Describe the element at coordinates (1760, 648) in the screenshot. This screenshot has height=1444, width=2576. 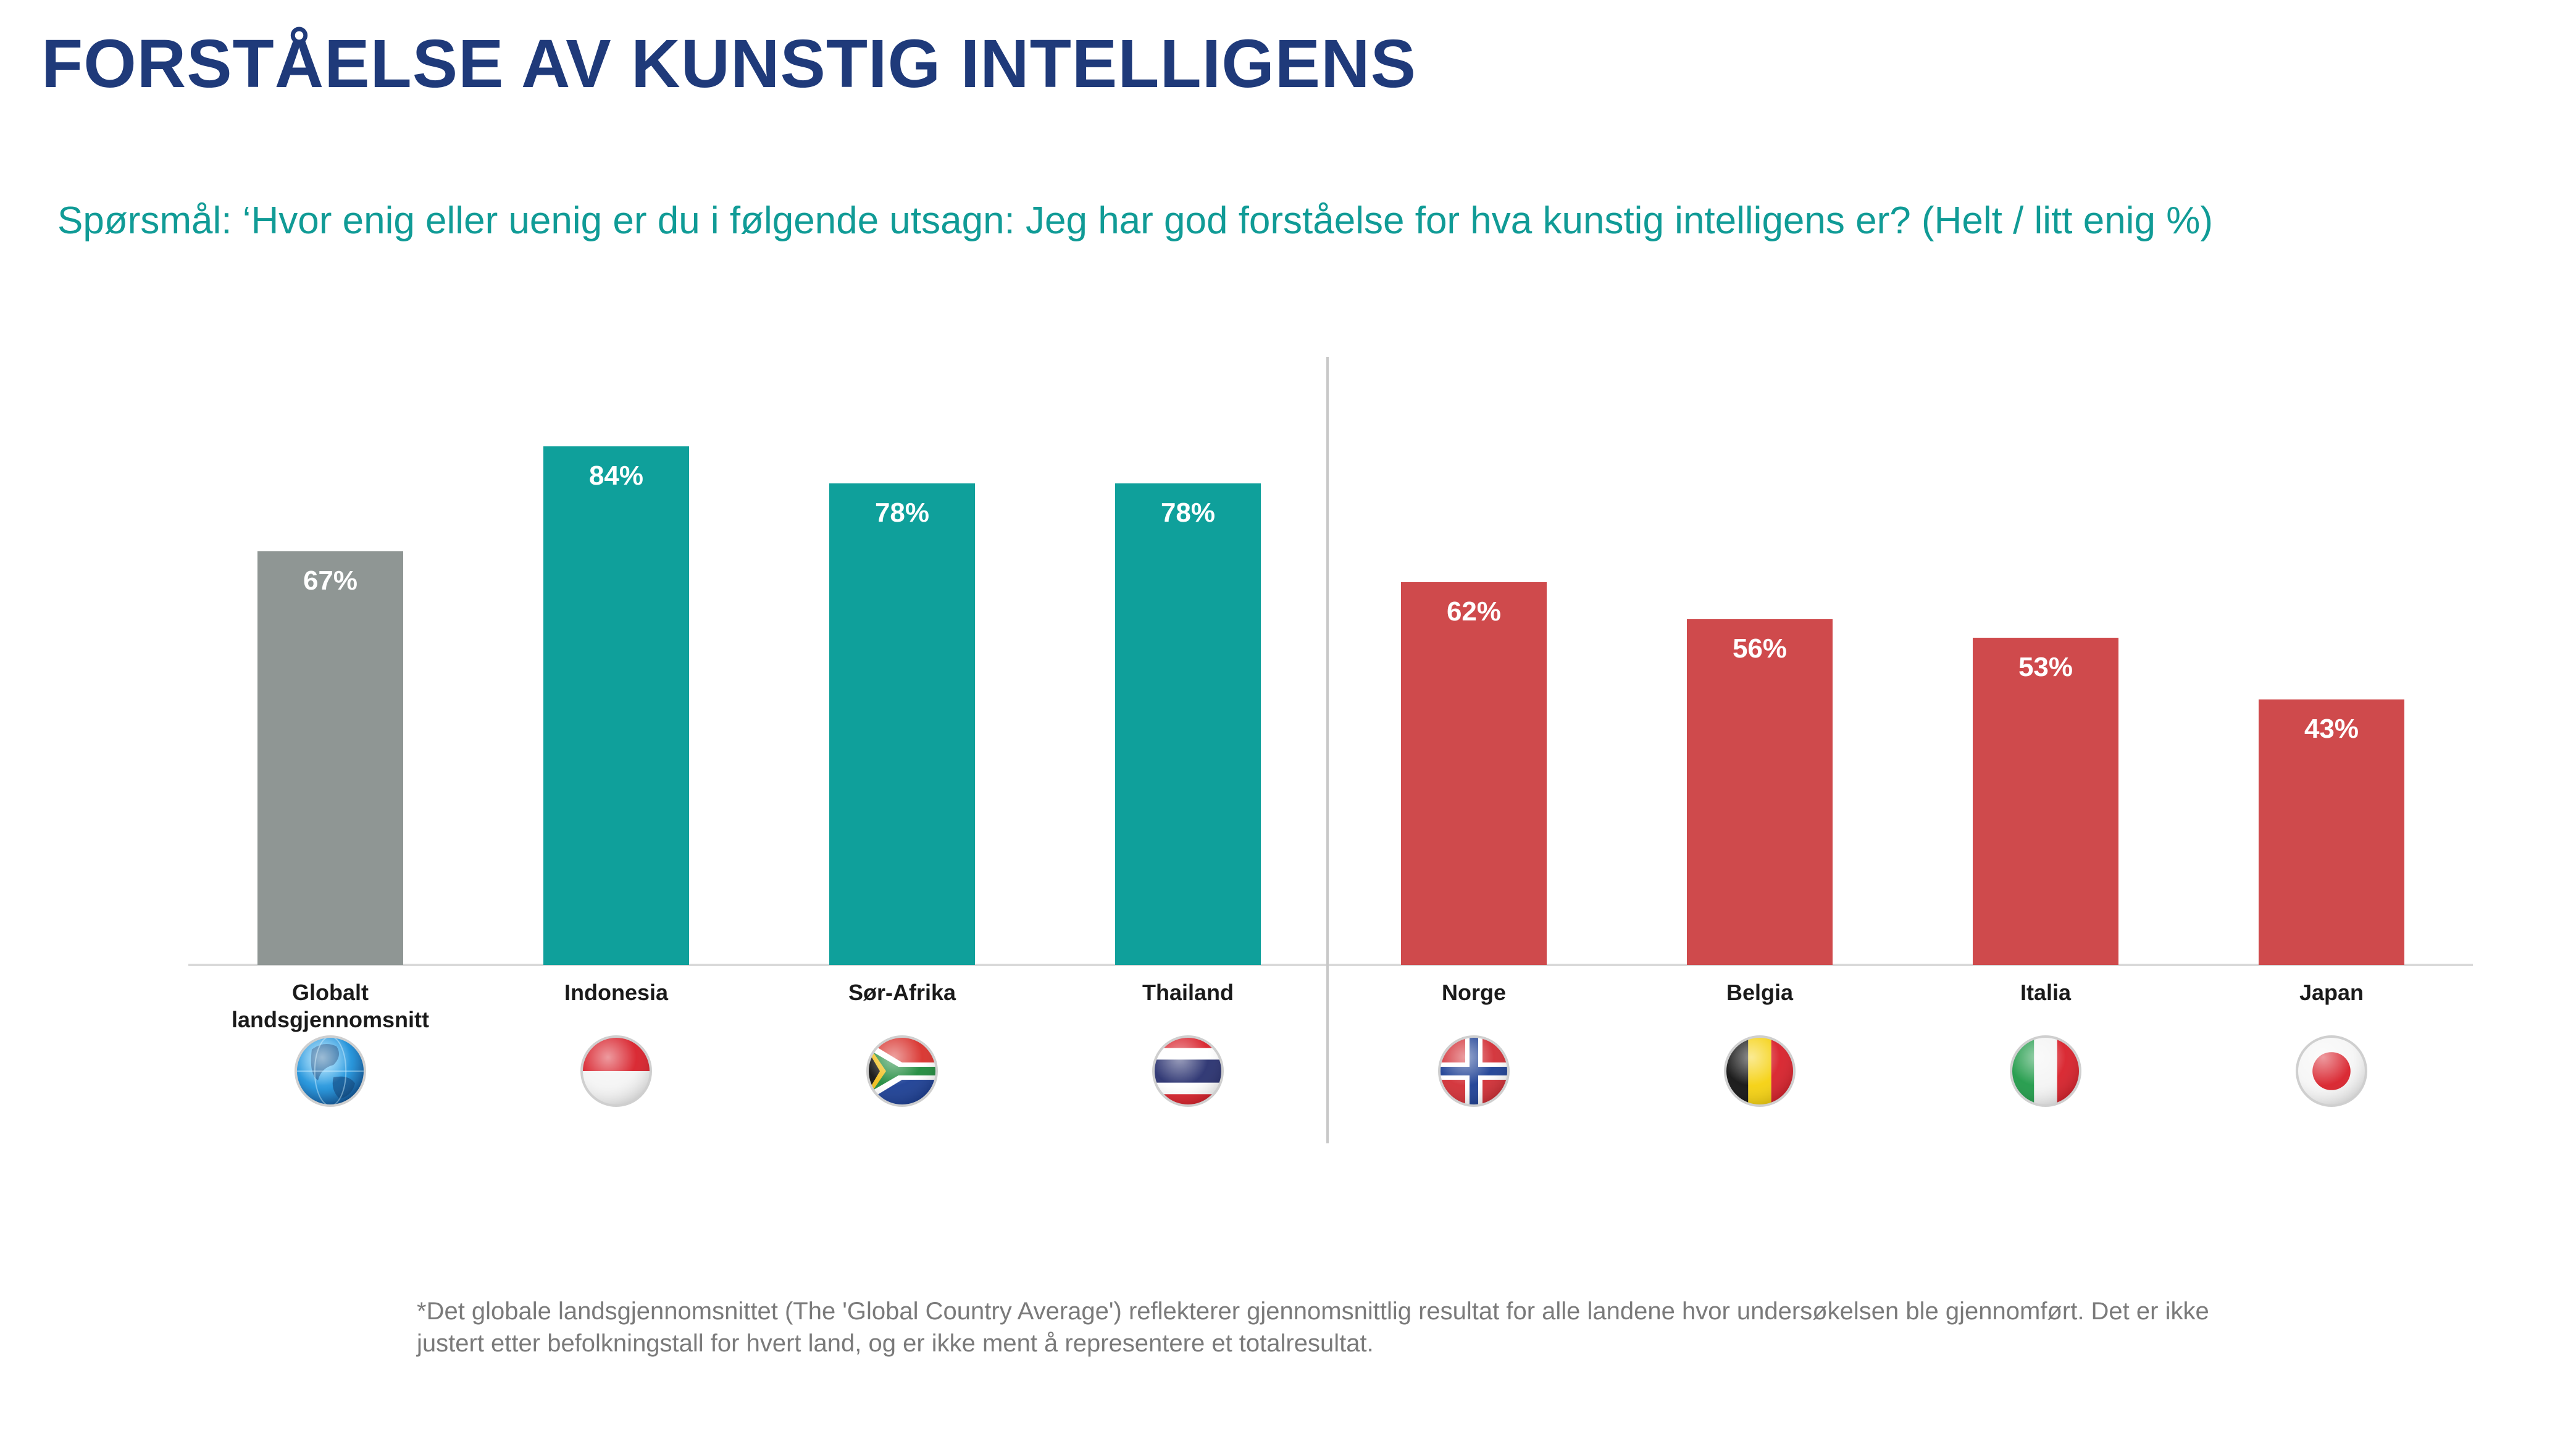
I see `bar-value-label: 56%` at that location.